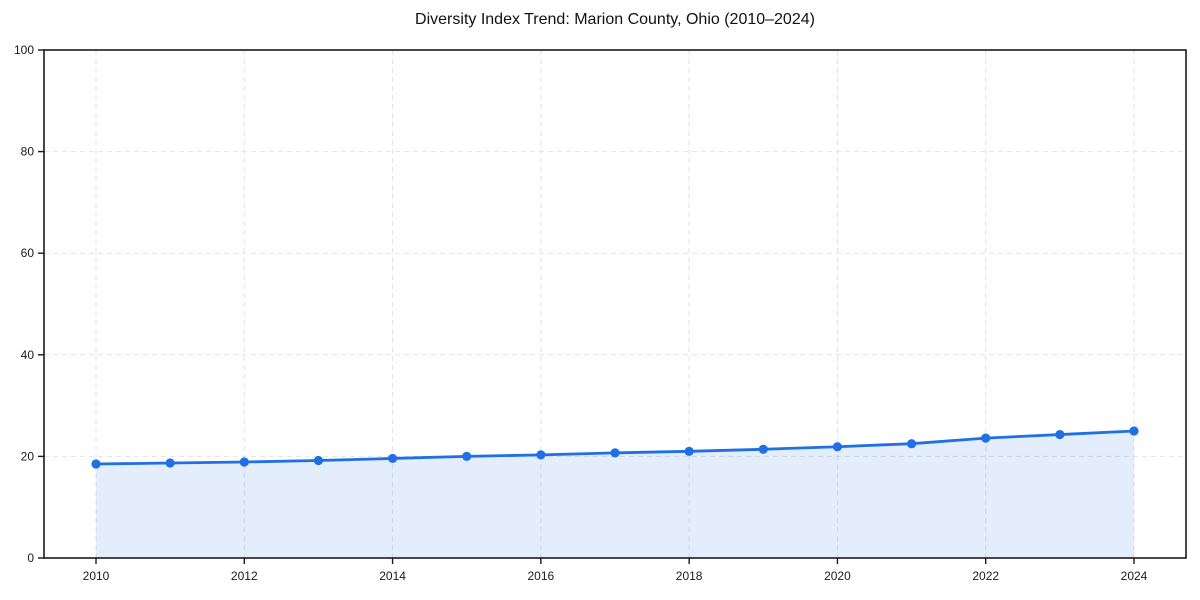 The image size is (1200, 600). What do you see at coordinates (244, 576) in the screenshot?
I see `x-tick-label: 2012` at bounding box center [244, 576].